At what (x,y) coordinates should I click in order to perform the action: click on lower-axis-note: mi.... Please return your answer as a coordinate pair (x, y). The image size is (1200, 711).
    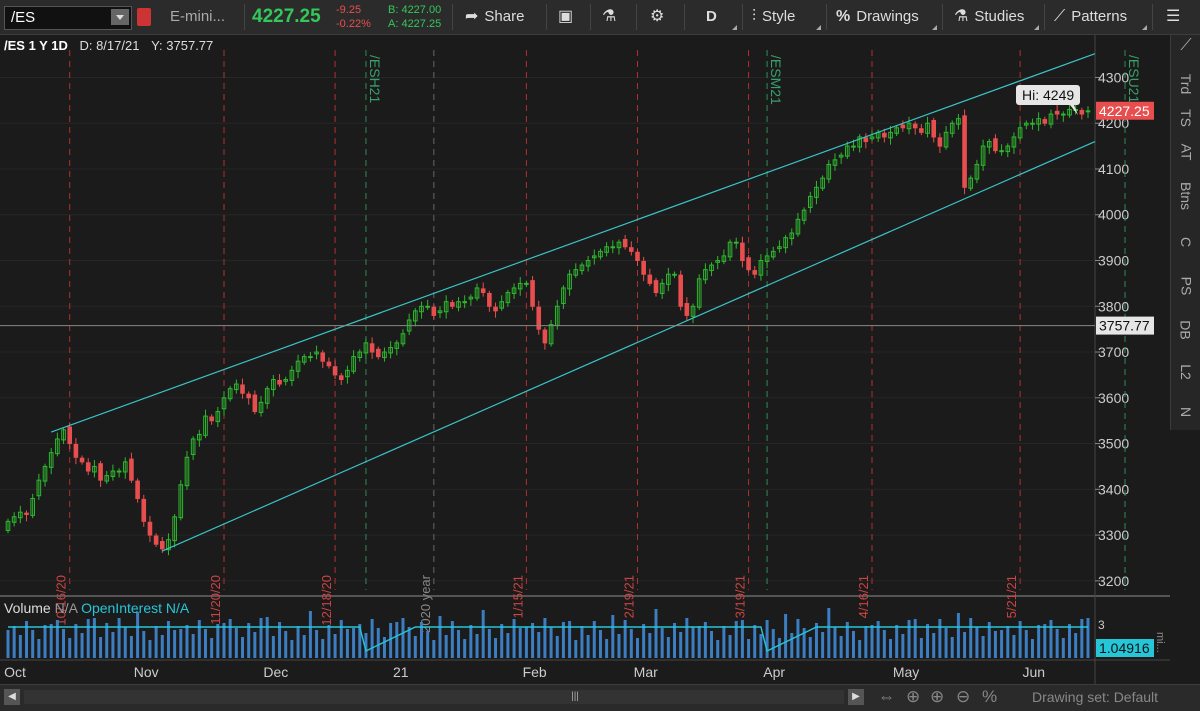
    Looking at the image, I should click on (1160, 642).